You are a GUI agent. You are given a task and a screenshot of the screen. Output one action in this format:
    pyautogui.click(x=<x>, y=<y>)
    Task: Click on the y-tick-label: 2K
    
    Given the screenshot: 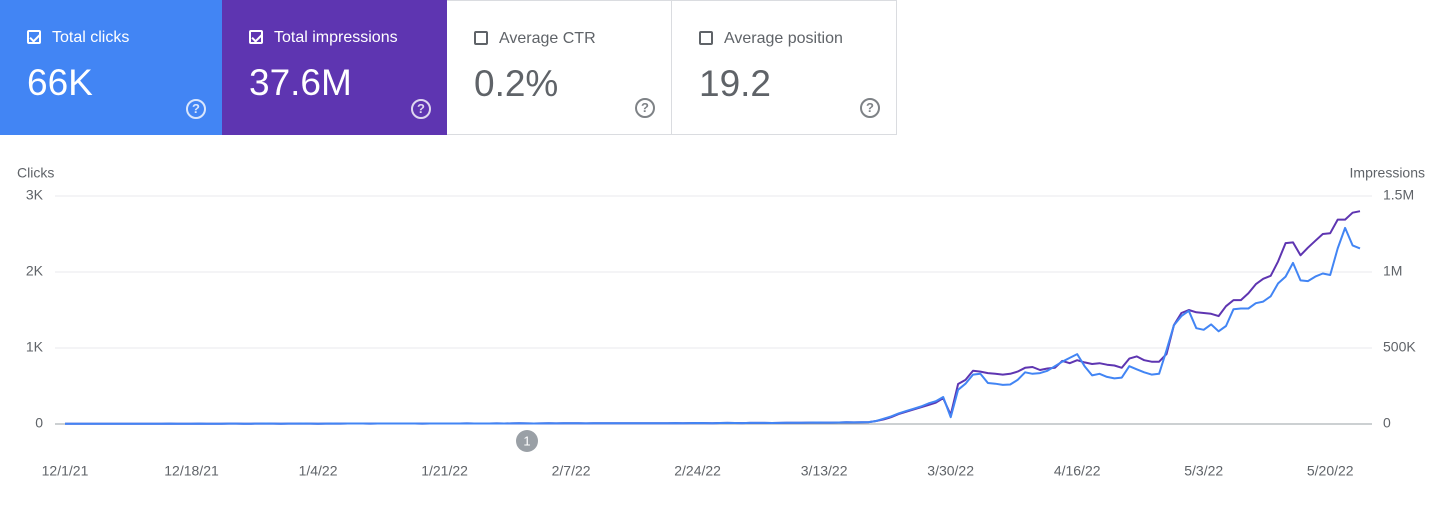 What is the action you would take?
    pyautogui.click(x=35, y=271)
    